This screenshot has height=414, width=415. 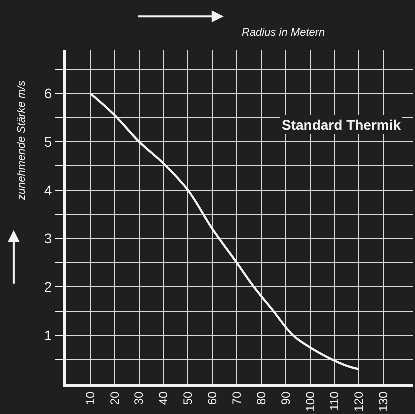 I want to click on y-tick-label: 4, so click(x=48, y=190).